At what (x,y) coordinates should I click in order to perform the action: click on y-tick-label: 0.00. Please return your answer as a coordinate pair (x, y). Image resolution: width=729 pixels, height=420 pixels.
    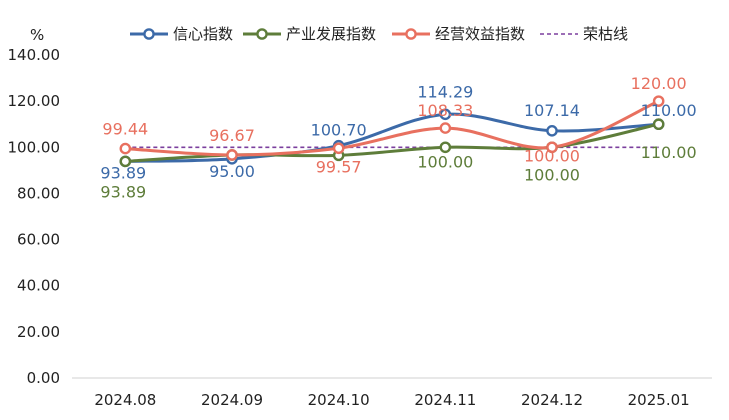
    Looking at the image, I should click on (43, 378).